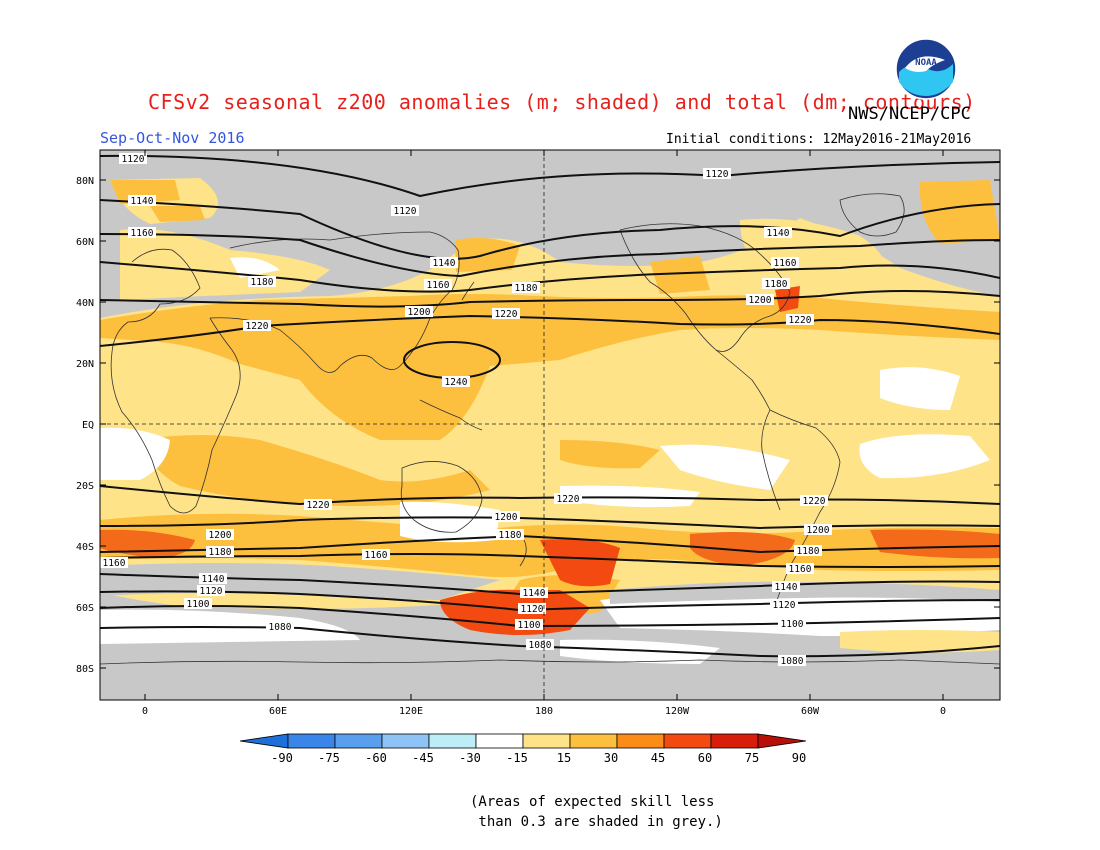 Image resolution: width=1100 pixels, height=850 pixels. I want to click on colorbar-tick-label: -15, so click(517, 758).